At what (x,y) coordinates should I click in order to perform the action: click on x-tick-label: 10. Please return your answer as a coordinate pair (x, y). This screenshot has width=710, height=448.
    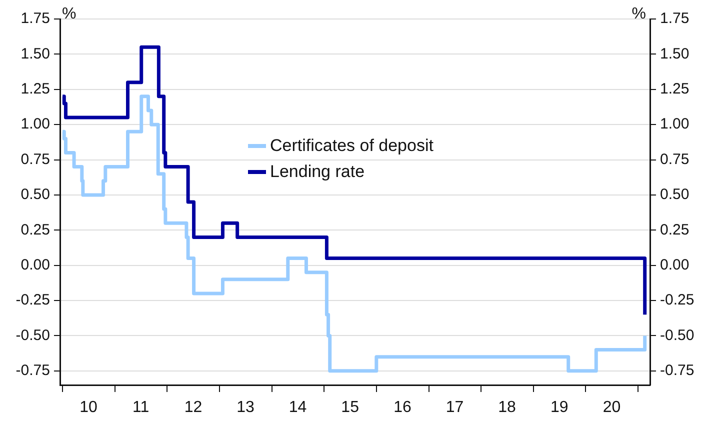
    Looking at the image, I should click on (89, 407).